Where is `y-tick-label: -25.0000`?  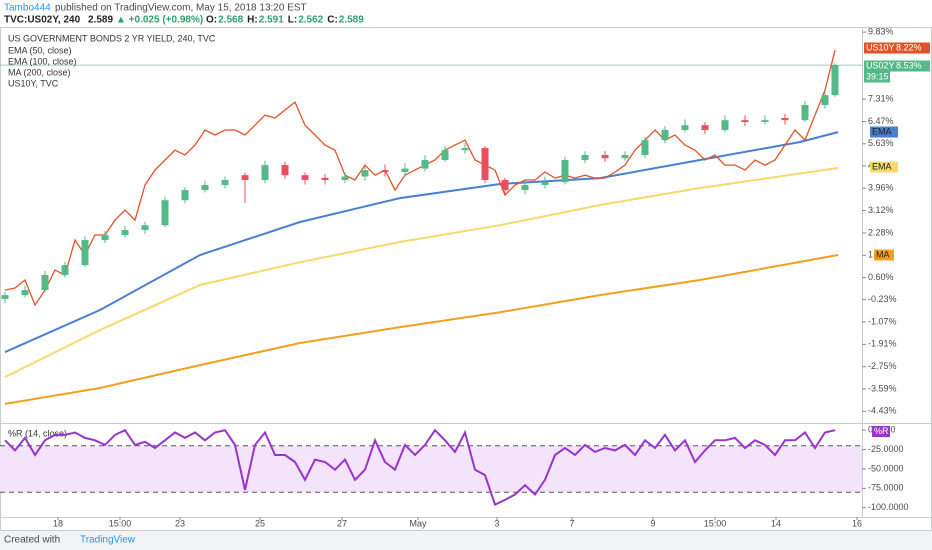 y-tick-label: -25.0000 is located at coordinates (886, 449).